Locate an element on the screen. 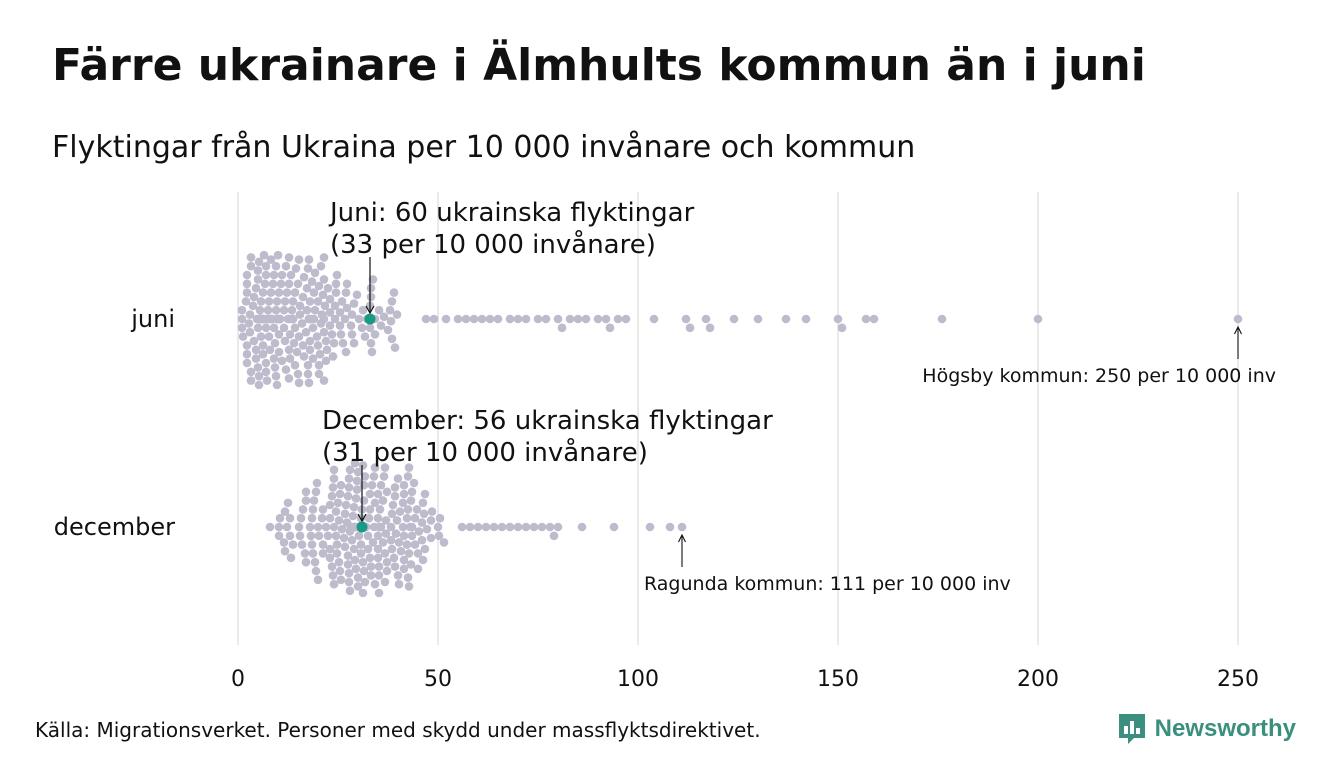 This screenshot has width=1340, height=780. highlight-point is located at coordinates (362, 527).